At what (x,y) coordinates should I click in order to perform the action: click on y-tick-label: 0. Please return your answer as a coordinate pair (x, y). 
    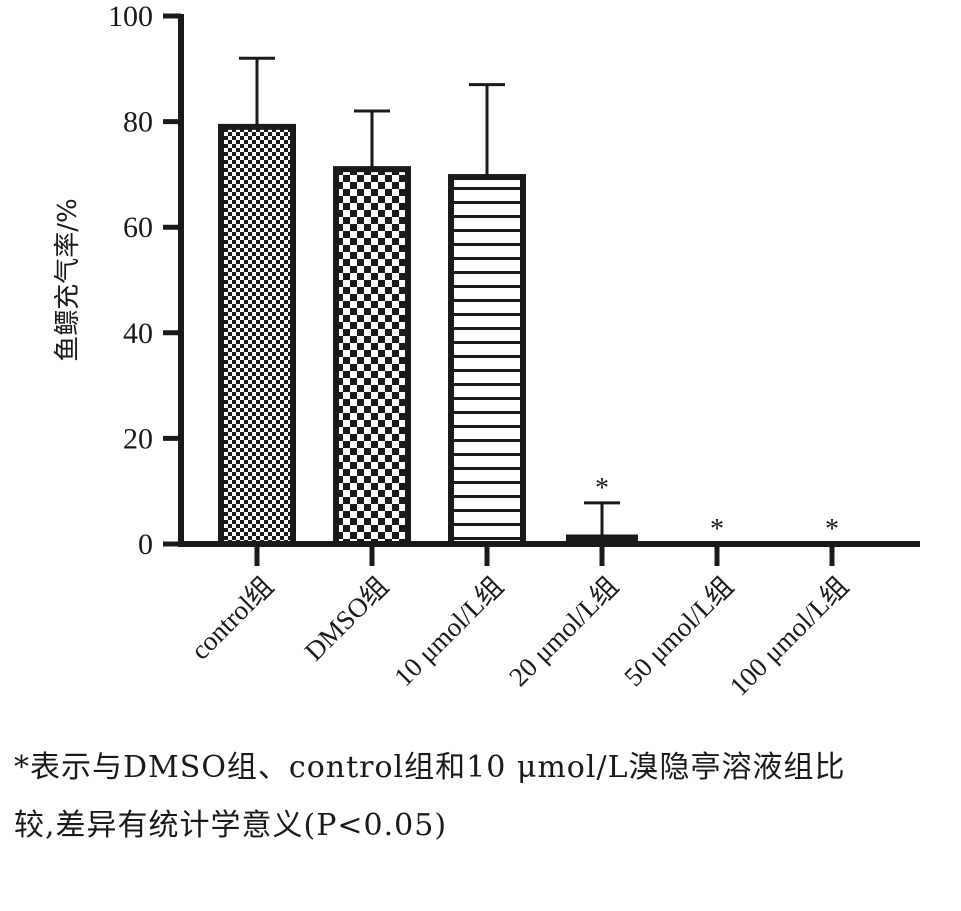
    Looking at the image, I should click on (145, 544).